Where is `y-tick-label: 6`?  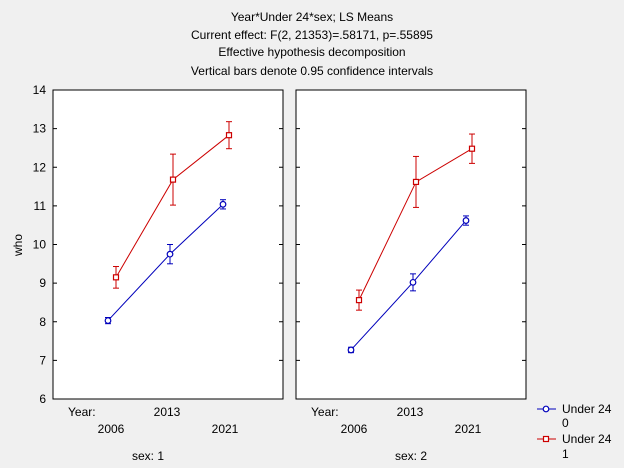
y-tick-label: 6 is located at coordinates (42, 399).